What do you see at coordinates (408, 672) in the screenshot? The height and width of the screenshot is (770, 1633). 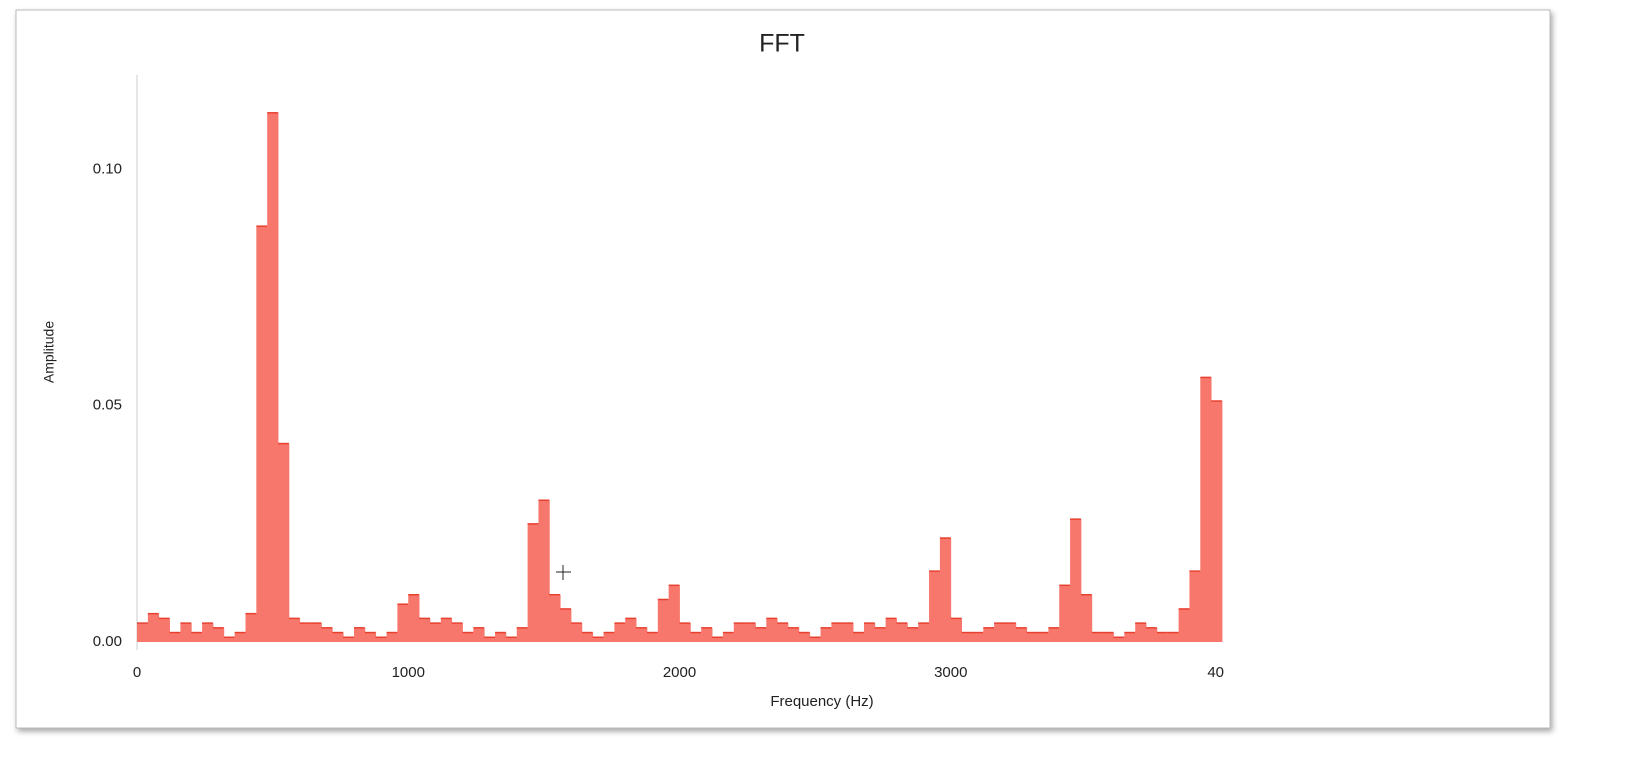 I see `x-tick-label: 1000` at bounding box center [408, 672].